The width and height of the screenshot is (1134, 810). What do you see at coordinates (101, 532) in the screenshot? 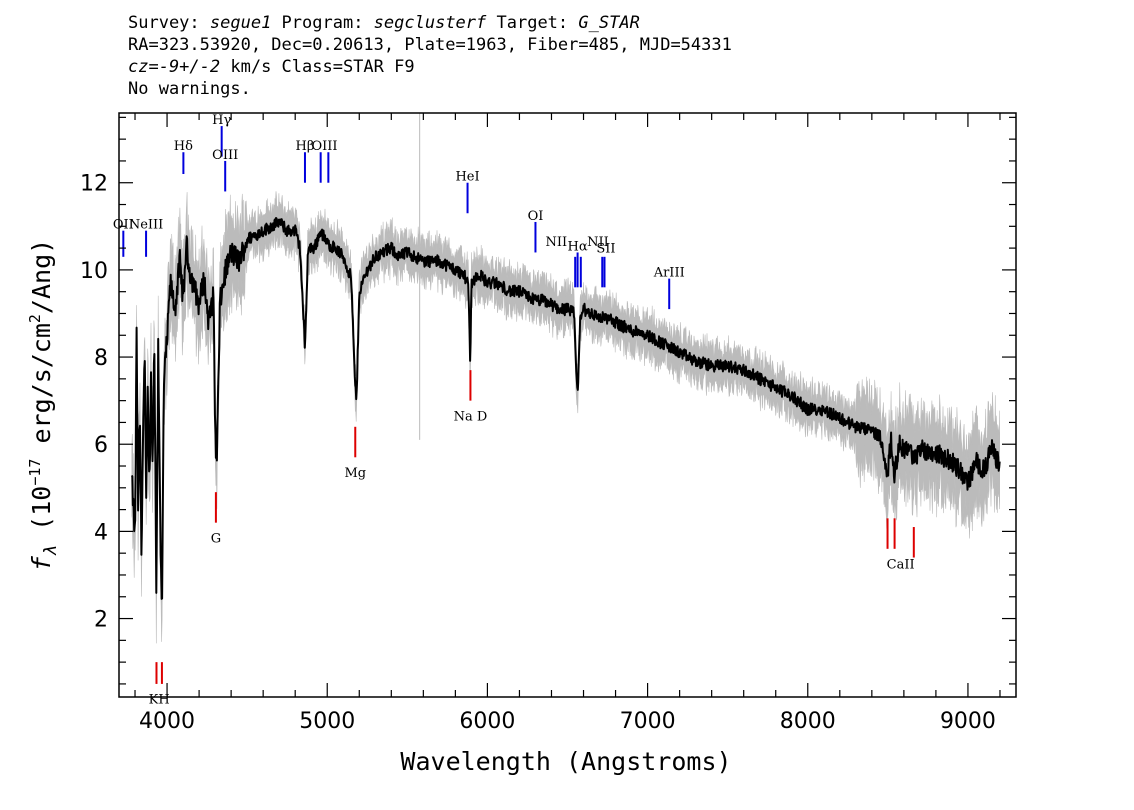
I see `y-tick-label-4: 4` at bounding box center [101, 532].